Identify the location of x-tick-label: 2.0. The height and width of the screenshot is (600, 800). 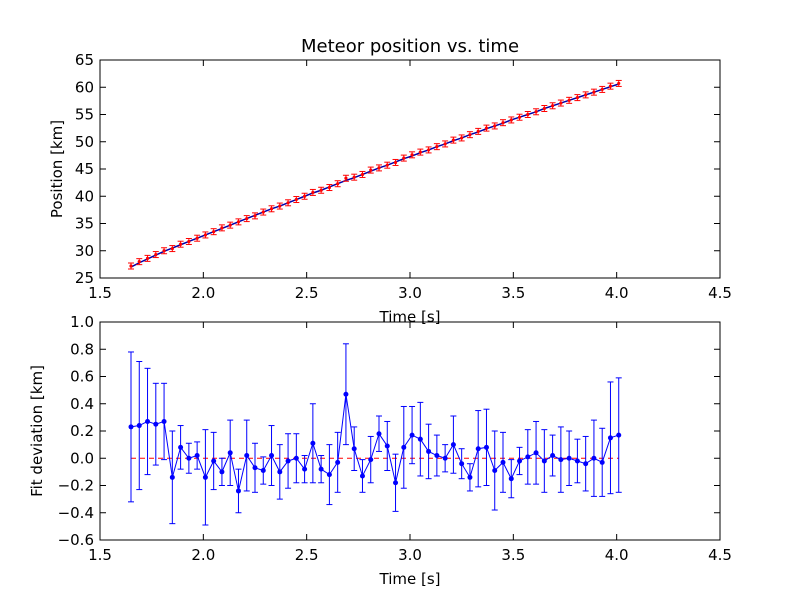
(203, 555).